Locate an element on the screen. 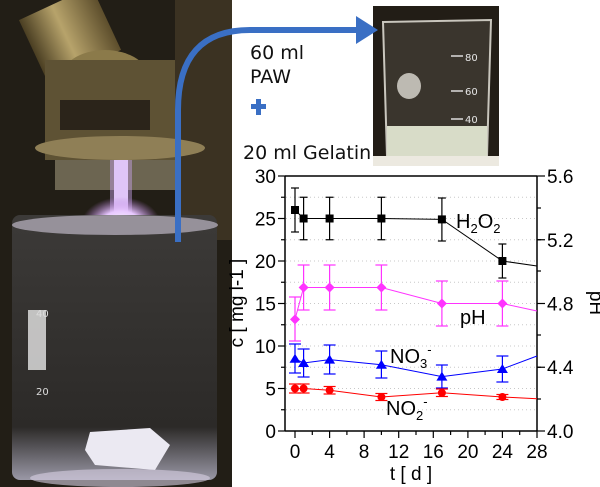  y-axis-title: c [ mg l-1 ] is located at coordinates (237, 303).